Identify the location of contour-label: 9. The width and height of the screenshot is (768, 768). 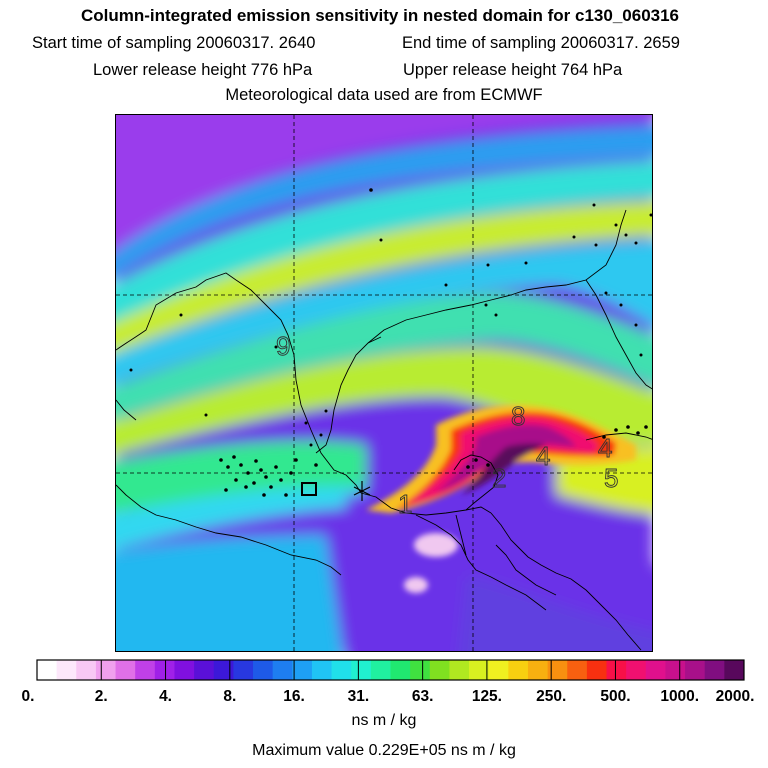
(283, 346).